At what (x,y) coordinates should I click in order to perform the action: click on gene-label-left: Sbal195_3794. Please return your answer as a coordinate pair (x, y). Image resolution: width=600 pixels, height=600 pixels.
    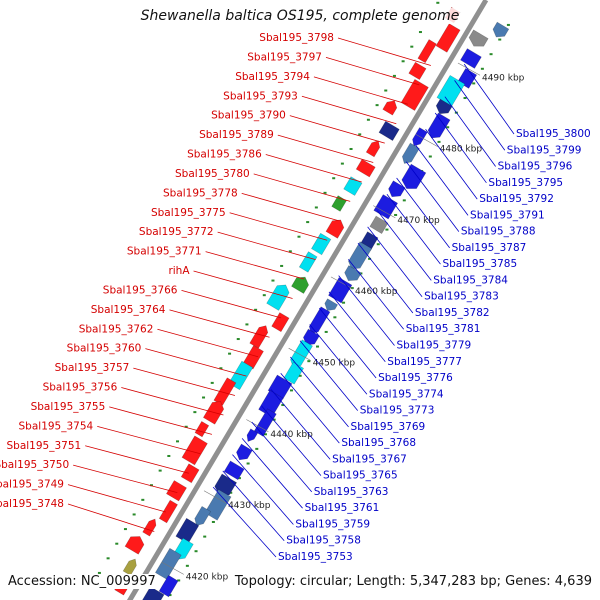
    Looking at the image, I should click on (272, 77).